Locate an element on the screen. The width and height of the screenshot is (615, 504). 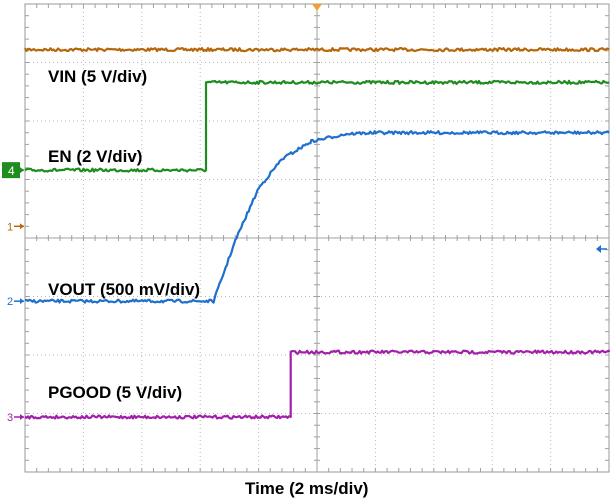
channel-2-marker: 2 is located at coordinates (15, 302).